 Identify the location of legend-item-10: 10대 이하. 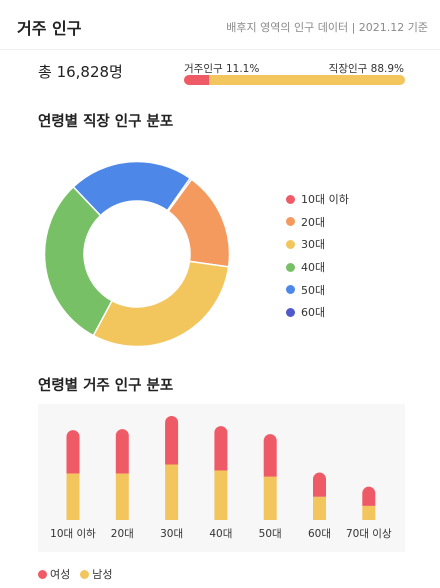
(317, 199).